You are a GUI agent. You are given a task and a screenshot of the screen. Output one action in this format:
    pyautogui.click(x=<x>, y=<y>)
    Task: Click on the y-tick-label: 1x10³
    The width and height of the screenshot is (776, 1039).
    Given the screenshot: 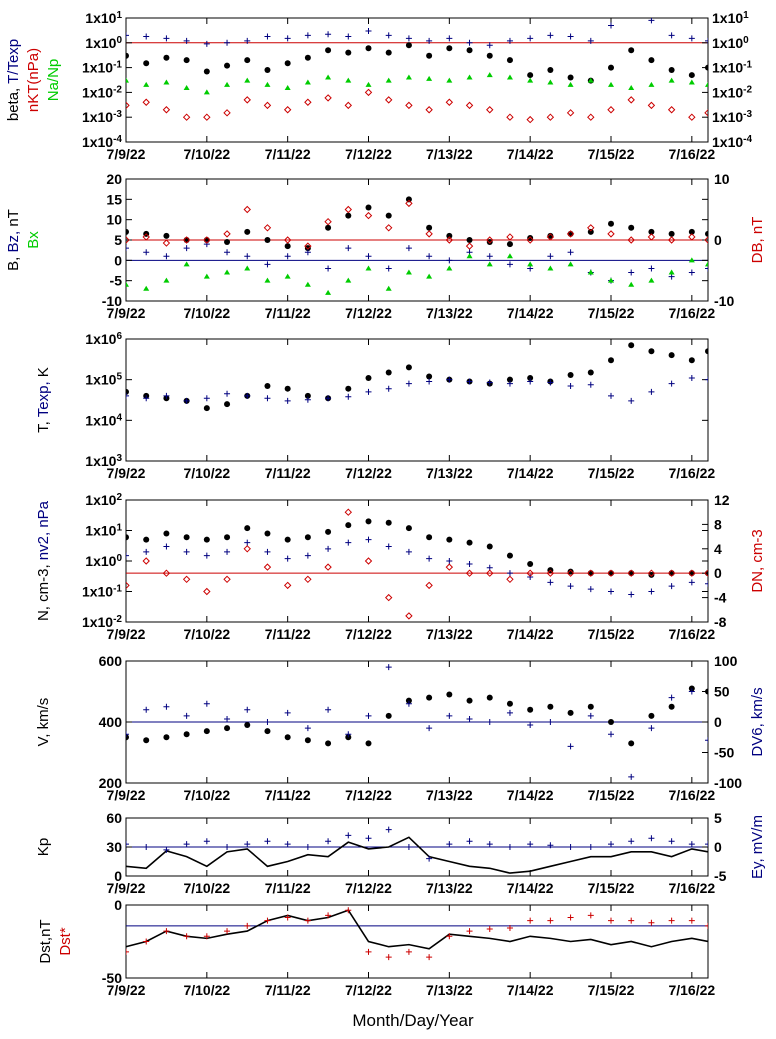 What is the action you would take?
    pyautogui.click(x=103, y=461)
    